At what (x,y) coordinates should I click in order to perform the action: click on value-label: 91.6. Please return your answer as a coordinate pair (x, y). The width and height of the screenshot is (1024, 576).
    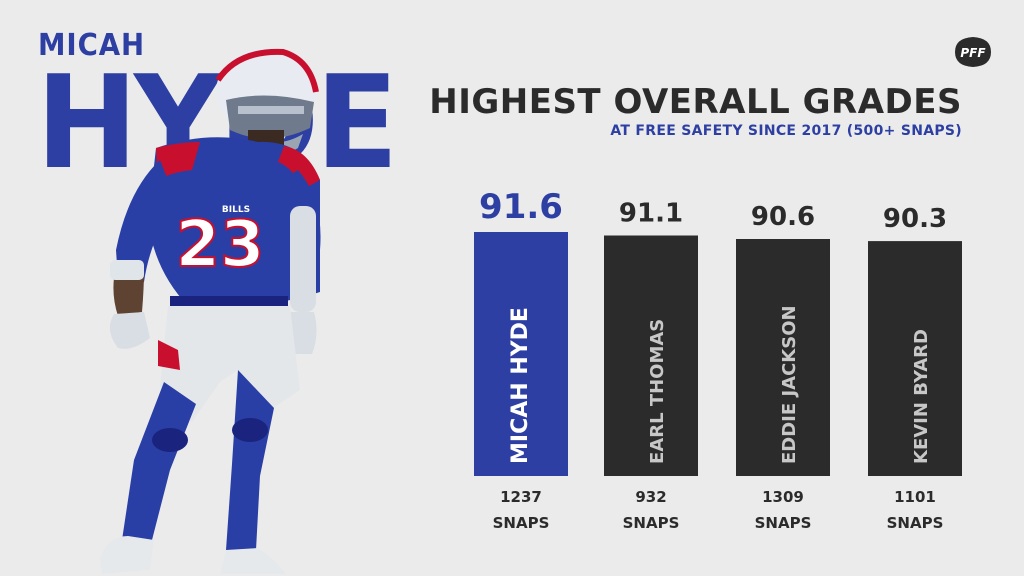
    Looking at the image, I should click on (521, 207).